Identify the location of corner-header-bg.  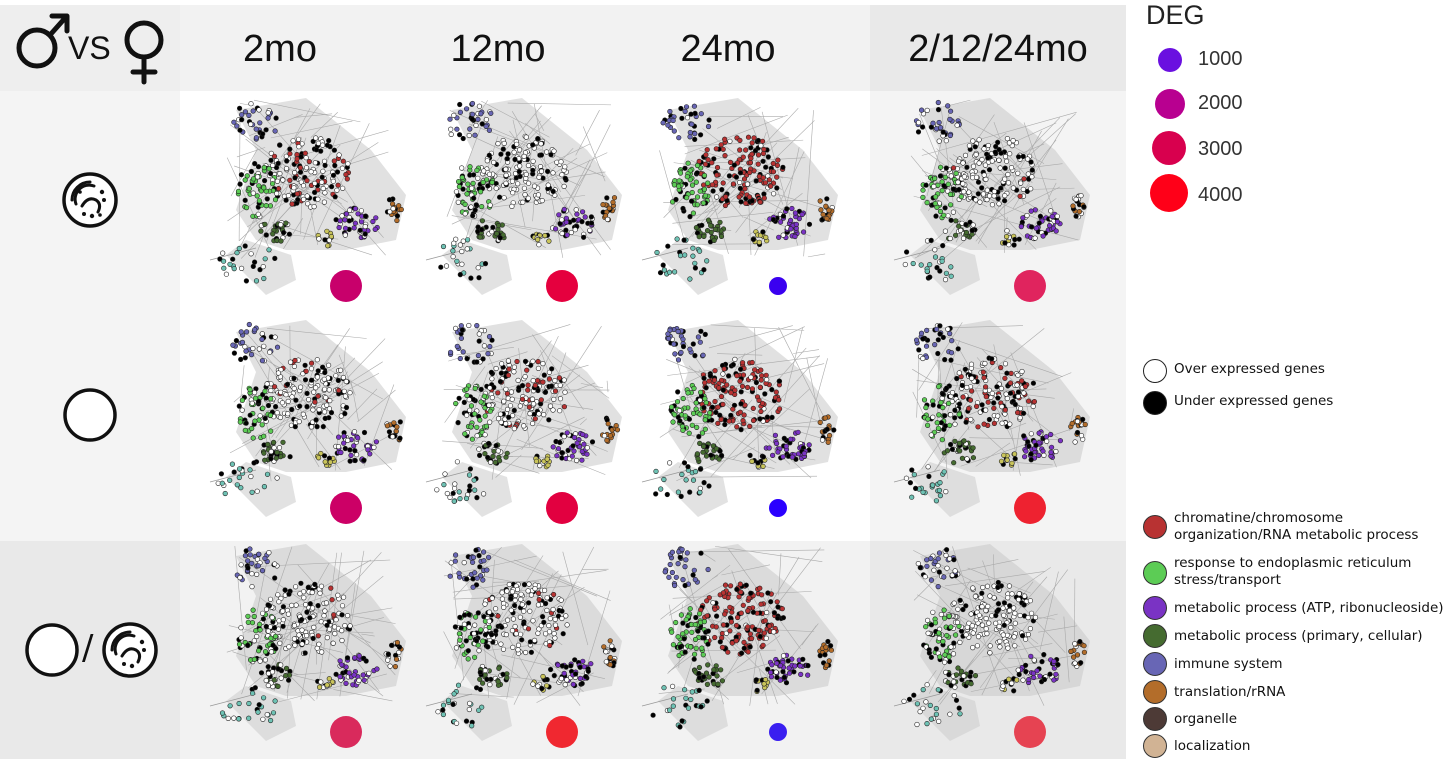
(90, 48).